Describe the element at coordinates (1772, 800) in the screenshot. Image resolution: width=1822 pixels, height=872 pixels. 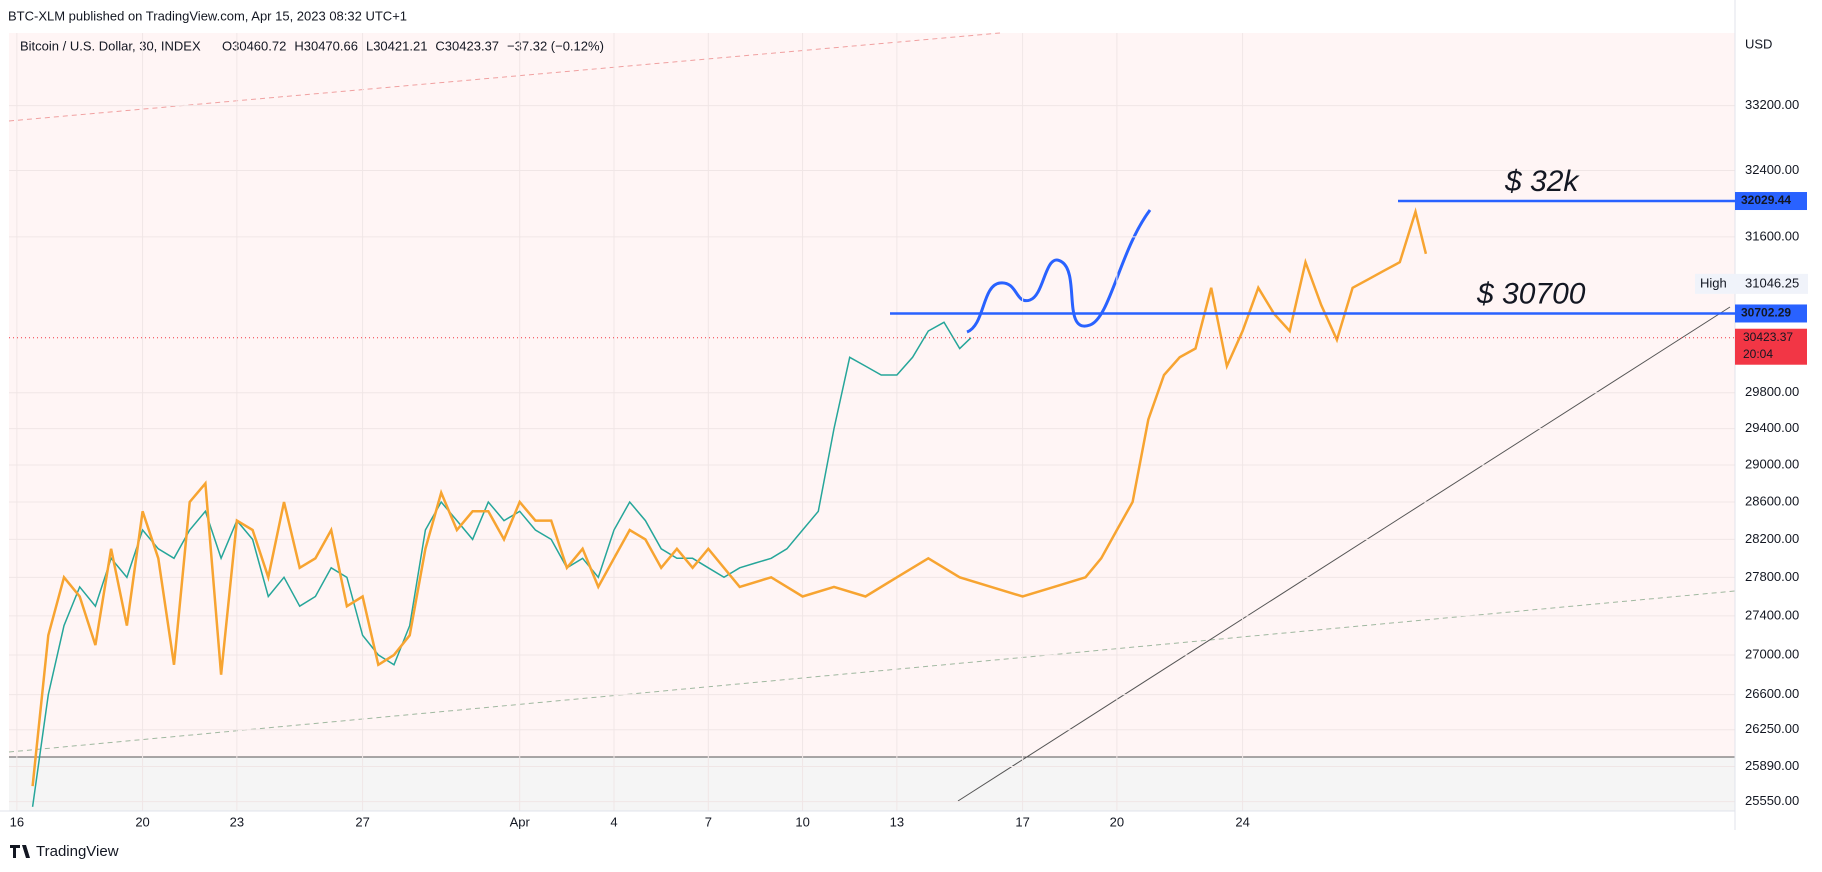
I see `y-tick-label: 25550.00` at that location.